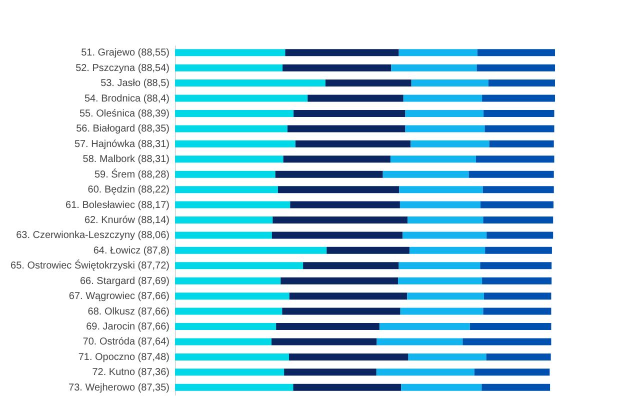  Describe the element at coordinates (123, 68) in the screenshot. I see `y-tick-label: 52. Pszczyna (88,54)` at that location.